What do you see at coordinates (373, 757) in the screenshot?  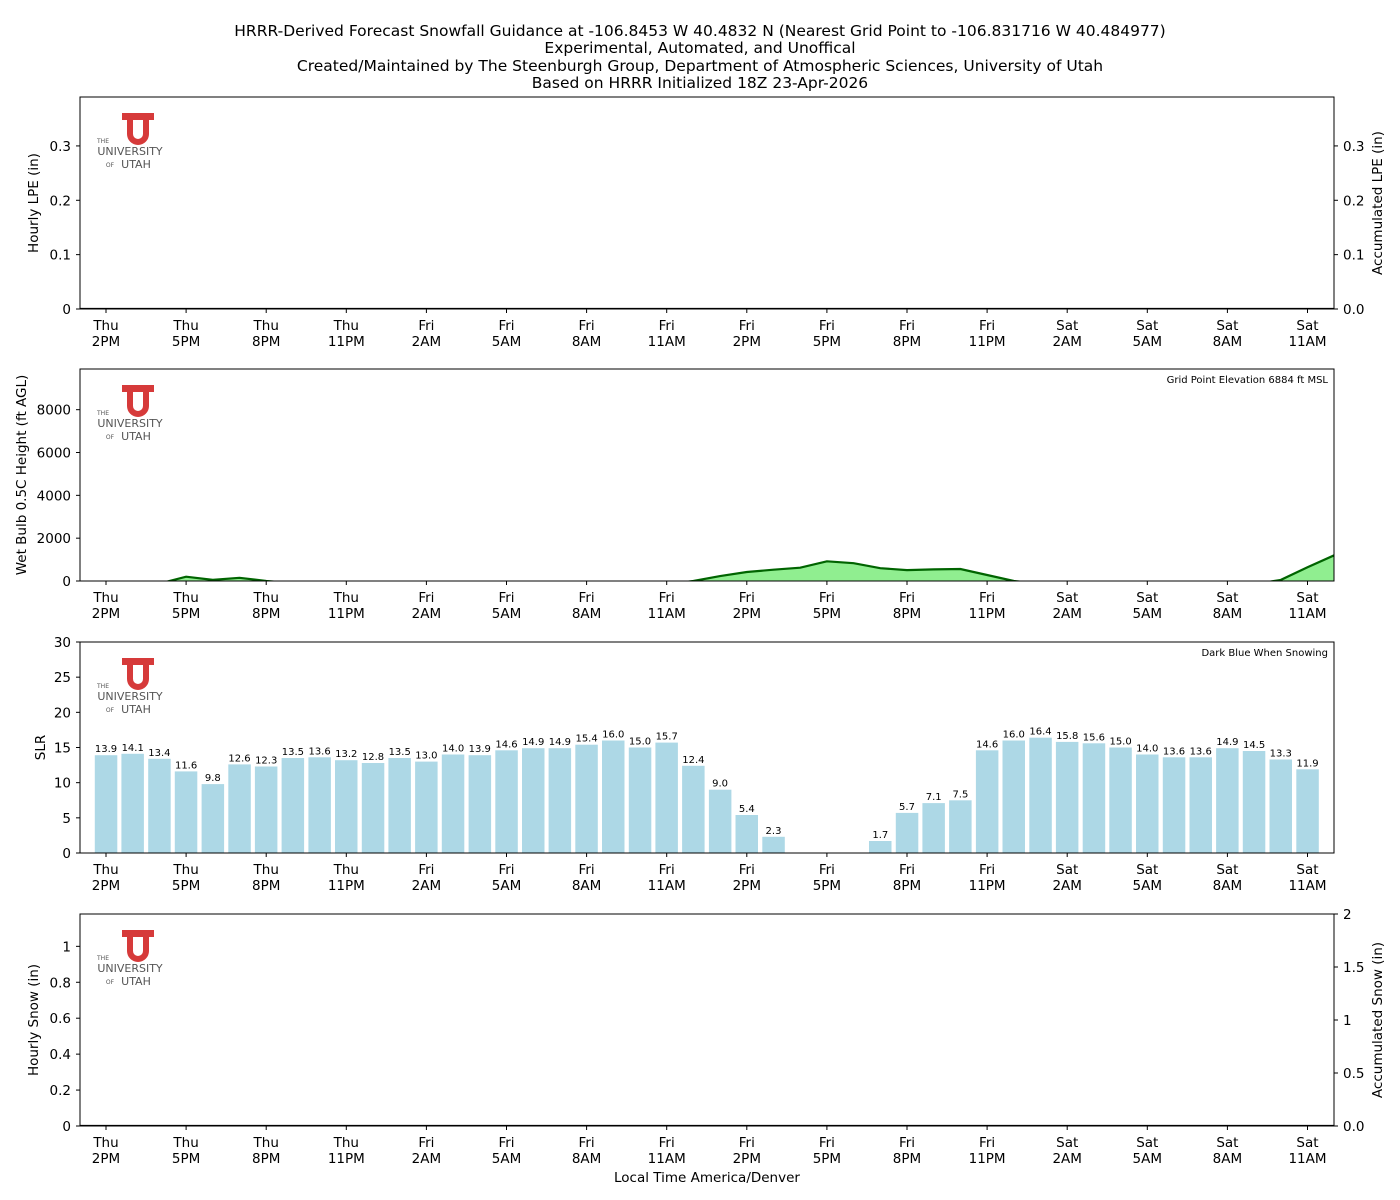 I see `slr-bar-label: 12.8` at bounding box center [373, 757].